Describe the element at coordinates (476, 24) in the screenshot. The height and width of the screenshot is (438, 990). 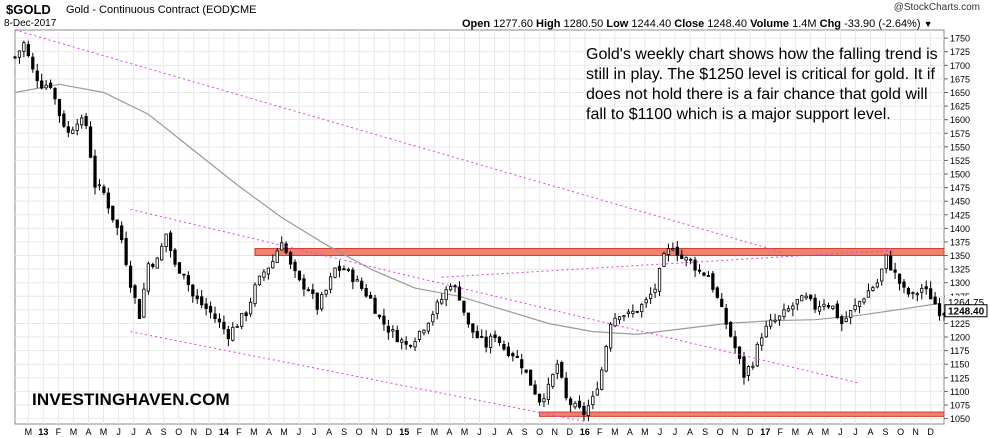
I see `open-label: Open` at that location.